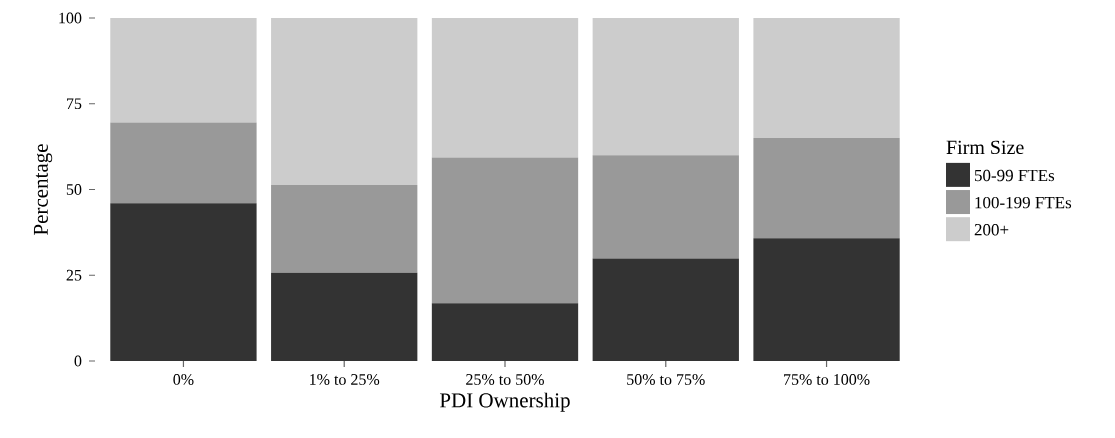 The width and height of the screenshot is (1115, 438). I want to click on y-tick-label: 25, so click(74, 275).